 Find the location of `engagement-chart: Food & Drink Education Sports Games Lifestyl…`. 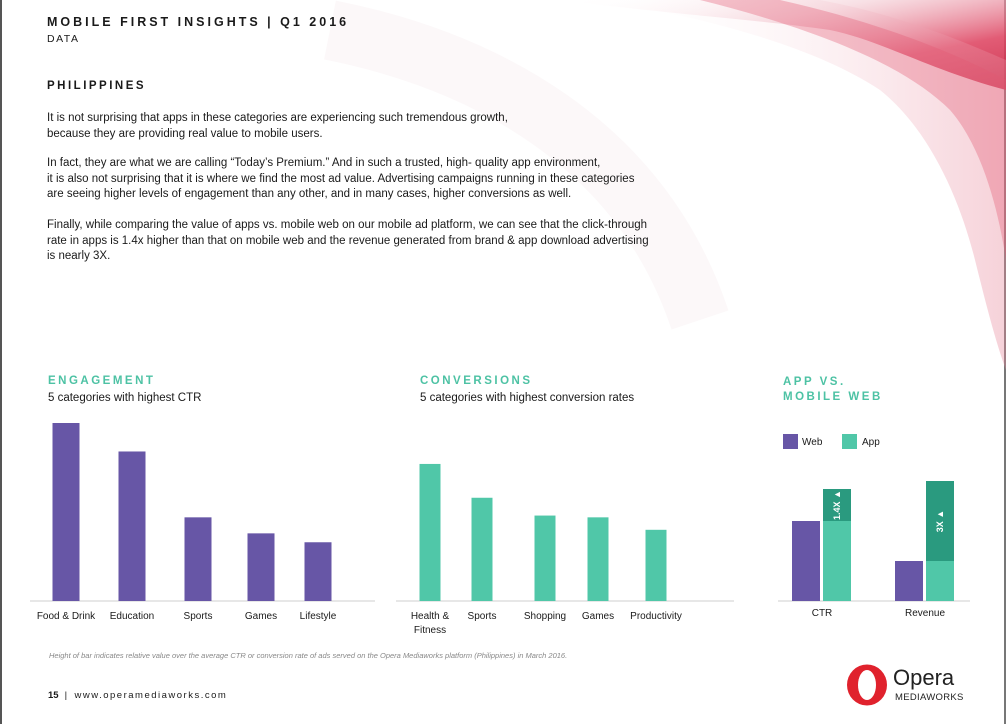

engagement-chart: Food & Drink Education Sports Games Lifestyl… is located at coordinates (202, 522).